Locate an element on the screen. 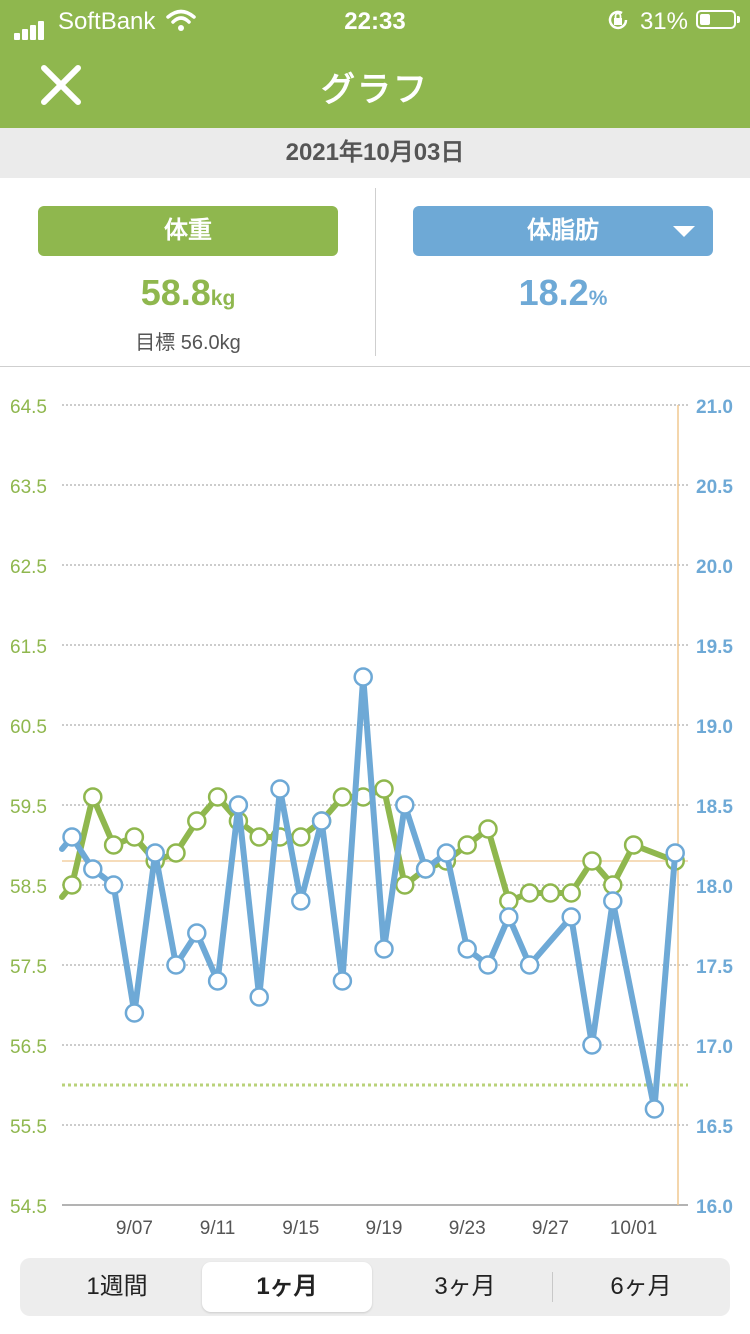 This screenshot has height=1334, width=750. body-fat-dropdown: 体脂肪 is located at coordinates (563, 231).